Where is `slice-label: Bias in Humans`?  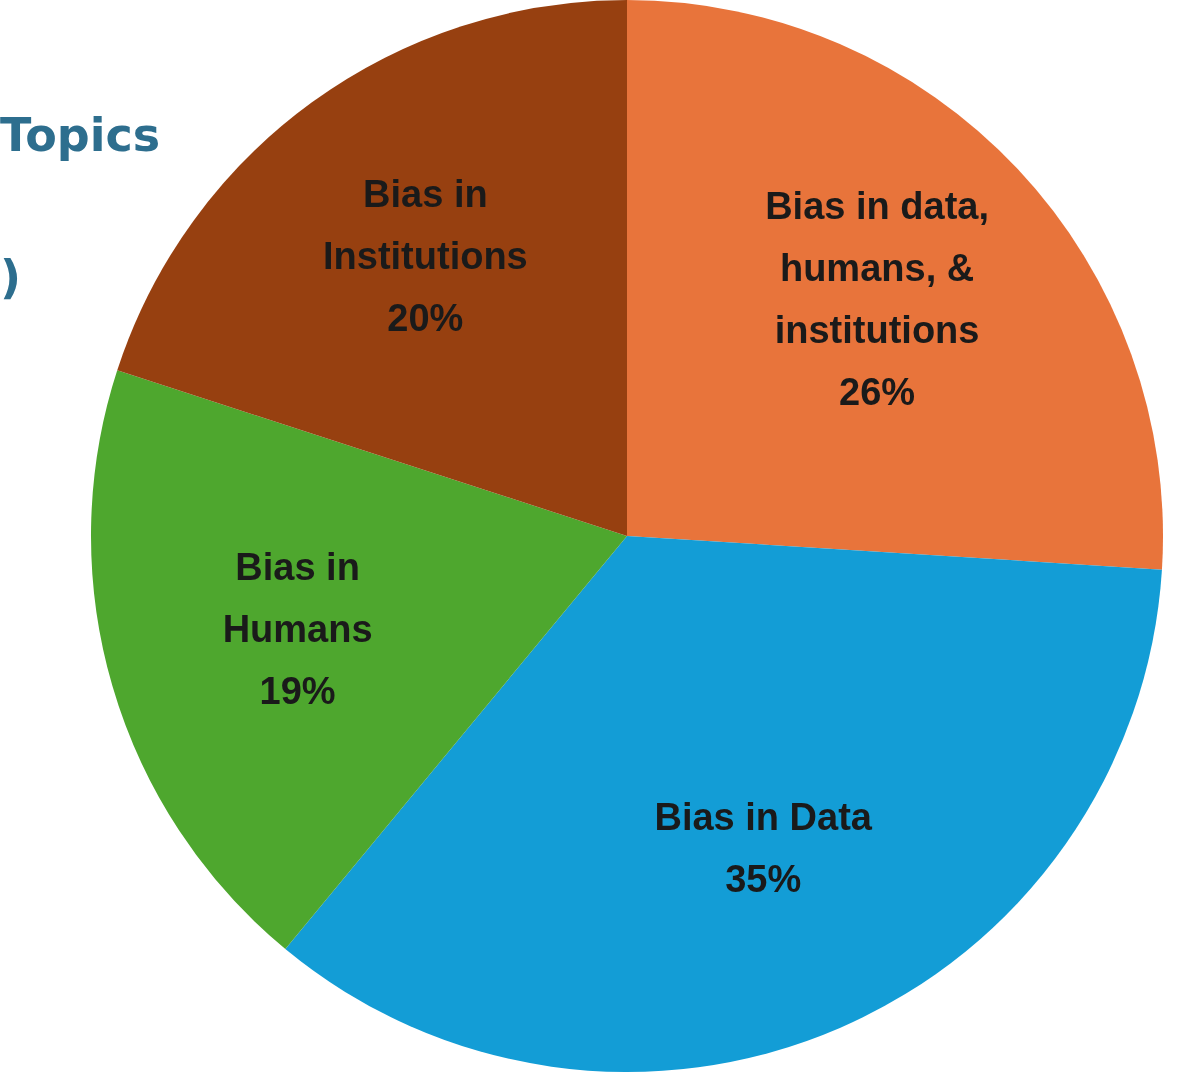 slice-label: Bias in Humans is located at coordinates (297, 598).